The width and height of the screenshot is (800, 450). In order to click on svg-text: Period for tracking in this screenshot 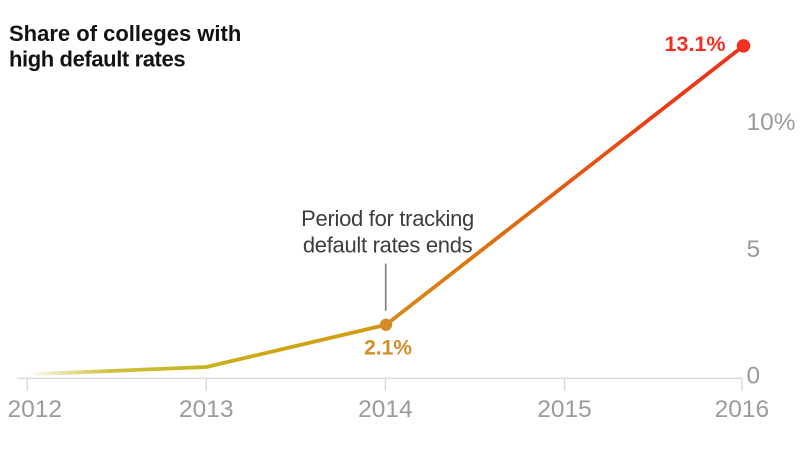, I will do `click(387, 218)`.